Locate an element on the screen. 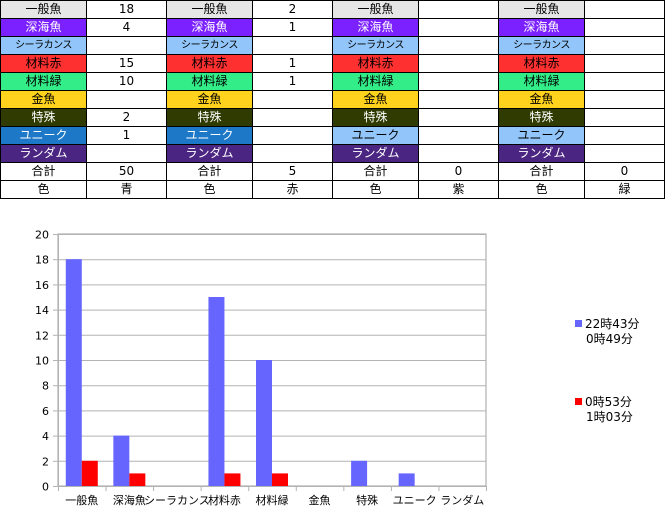  legend-swatch is located at coordinates (578, 401).